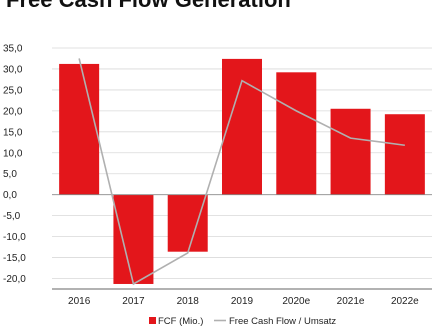 The height and width of the screenshot is (327, 438). I want to click on x-tick-label: 2020e, so click(296, 301).